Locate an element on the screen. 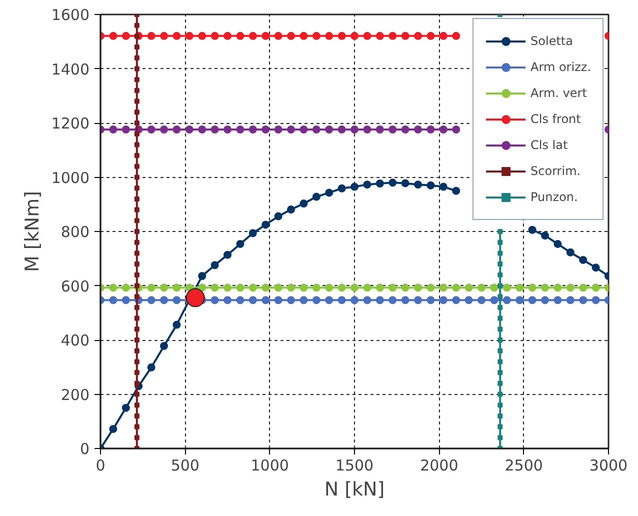 The width and height of the screenshot is (638, 516). legend-label: Soletta is located at coordinates (551, 41).